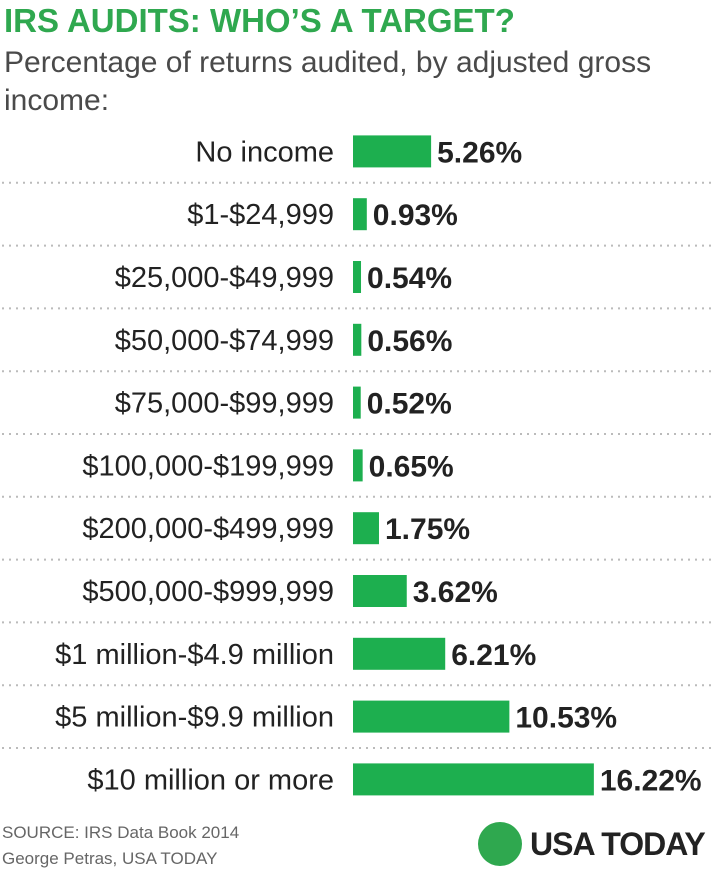  I want to click on chart-title: IRS AUDITS: WHO’S A TARGET?, so click(259, 20).